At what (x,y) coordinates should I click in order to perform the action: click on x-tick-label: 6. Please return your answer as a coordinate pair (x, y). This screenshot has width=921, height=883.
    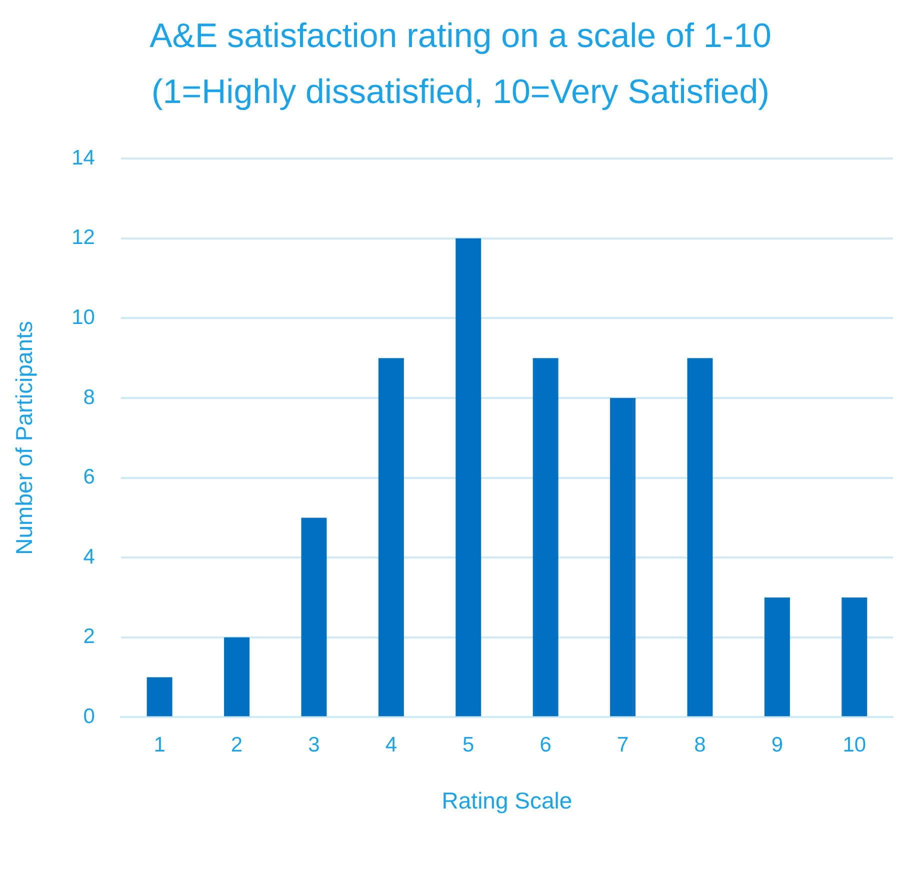
    Looking at the image, I should click on (546, 745).